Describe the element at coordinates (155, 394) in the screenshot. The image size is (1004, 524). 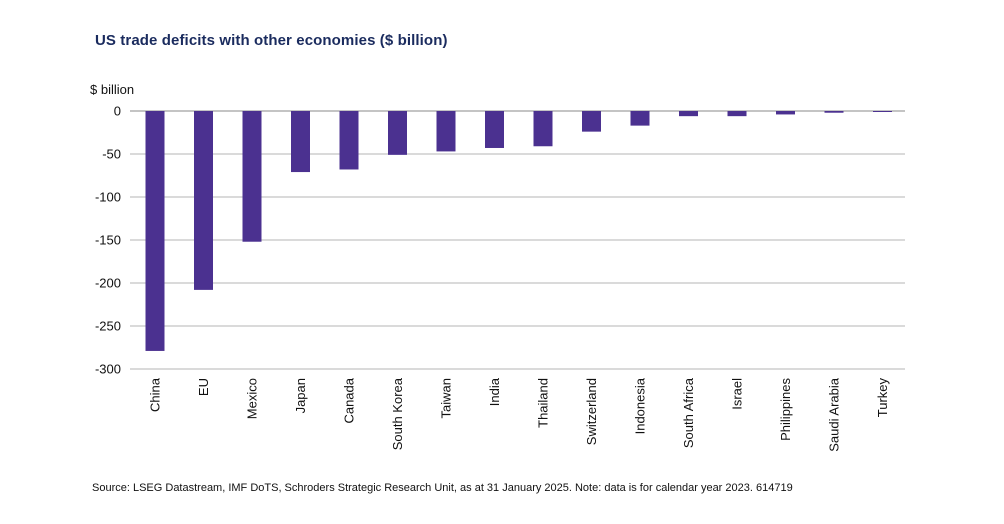
I see `category-label: China` at that location.